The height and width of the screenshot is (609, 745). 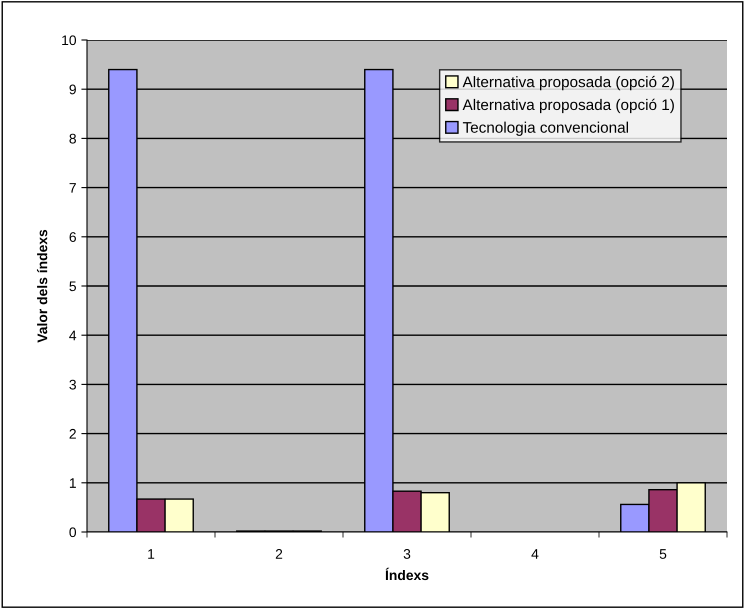 What do you see at coordinates (534, 554) in the screenshot?
I see `x-tick-label: 4` at bounding box center [534, 554].